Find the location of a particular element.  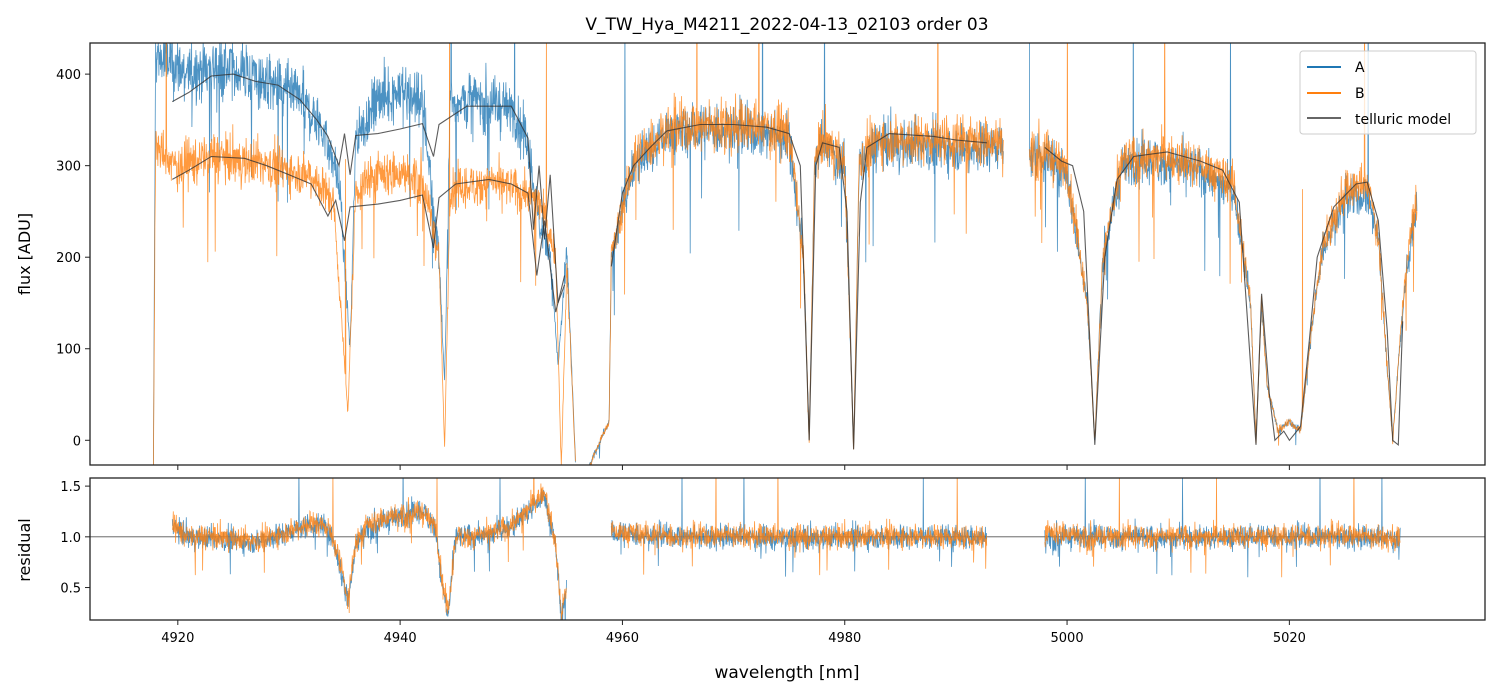

y-tick-label: 200 is located at coordinates (68, 258).